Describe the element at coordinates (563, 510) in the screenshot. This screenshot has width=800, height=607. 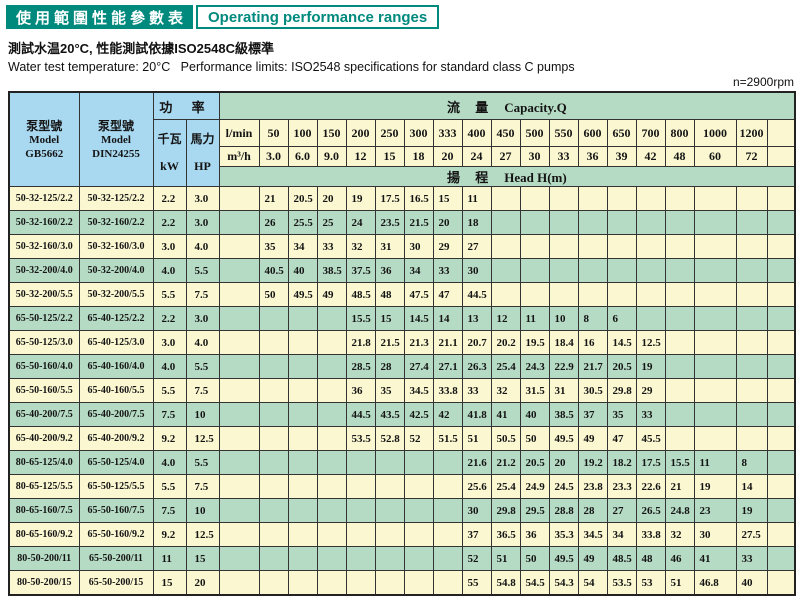
I see `head-value: 28.8` at that location.